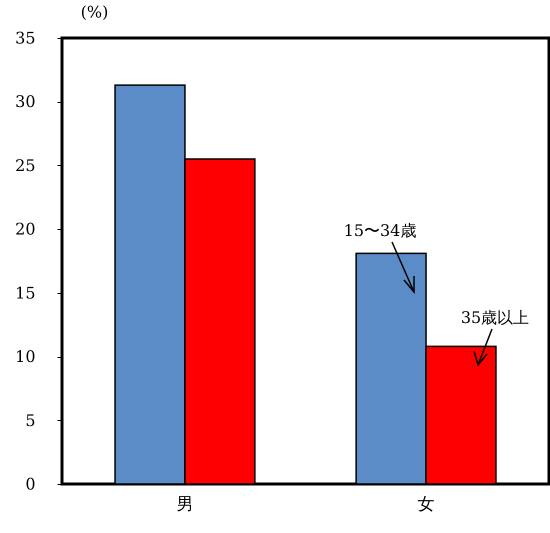 This screenshot has width=550, height=533. I want to click on series-label: 35歳以上, so click(495, 317).